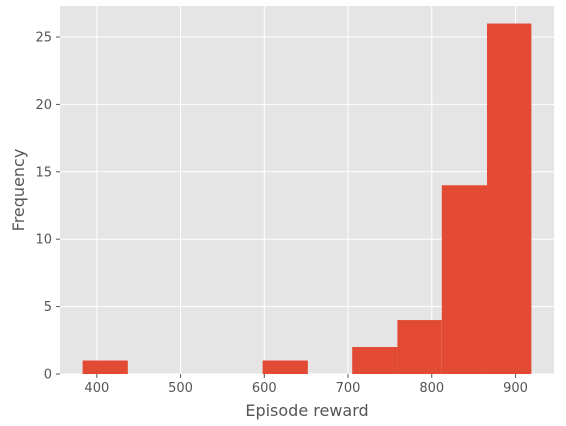 This screenshot has width=566, height=426. What do you see at coordinates (431, 388) in the screenshot?
I see `x-tick-label: 800` at bounding box center [431, 388].